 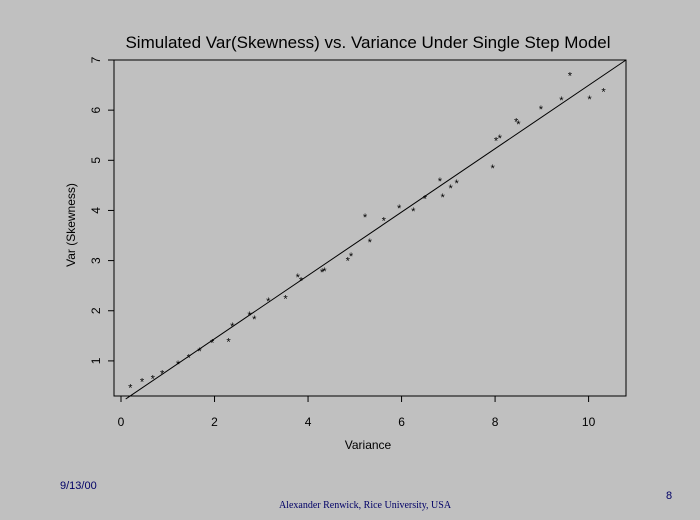 What do you see at coordinates (383, 223) in the screenshot?
I see `data-point-22: *` at bounding box center [383, 223].